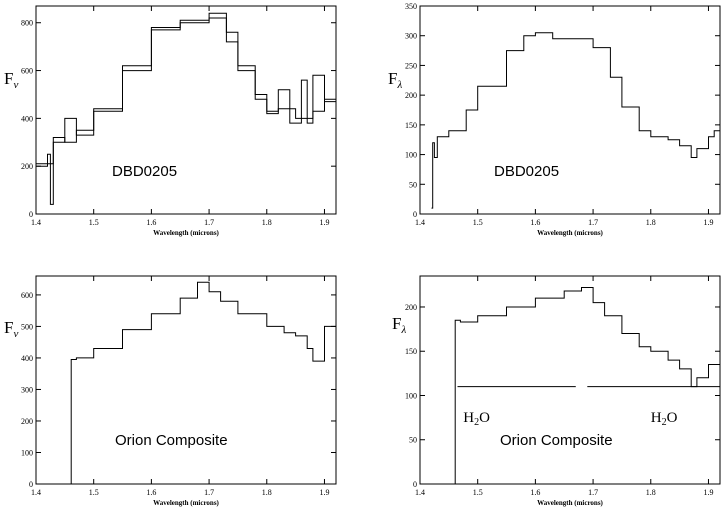 The width and height of the screenshot is (727, 510). What do you see at coordinates (535, 222) in the screenshot?
I see `panel-2-x-tick-label: 1.6` at bounding box center [535, 222].